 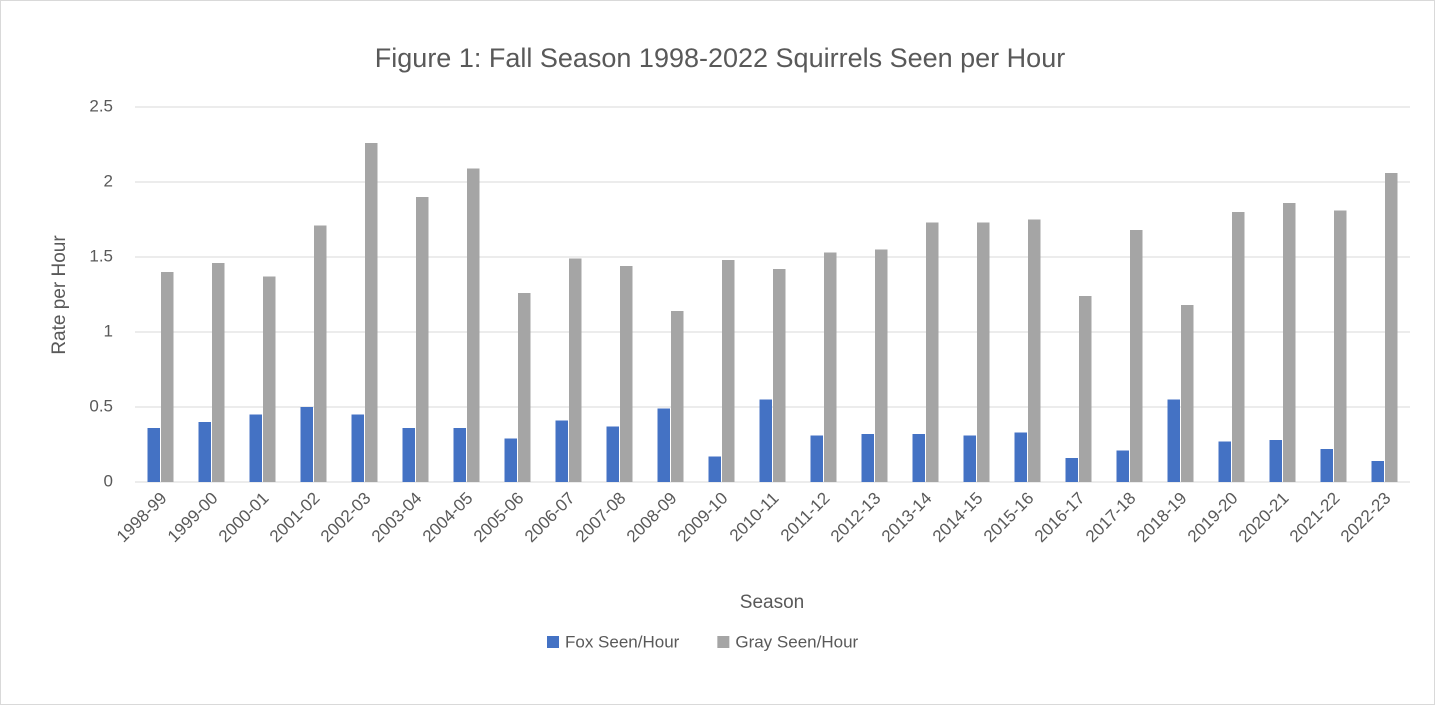 What do you see at coordinates (59, 295) in the screenshot?
I see `y-axis-label: Rate per Hour` at bounding box center [59, 295].